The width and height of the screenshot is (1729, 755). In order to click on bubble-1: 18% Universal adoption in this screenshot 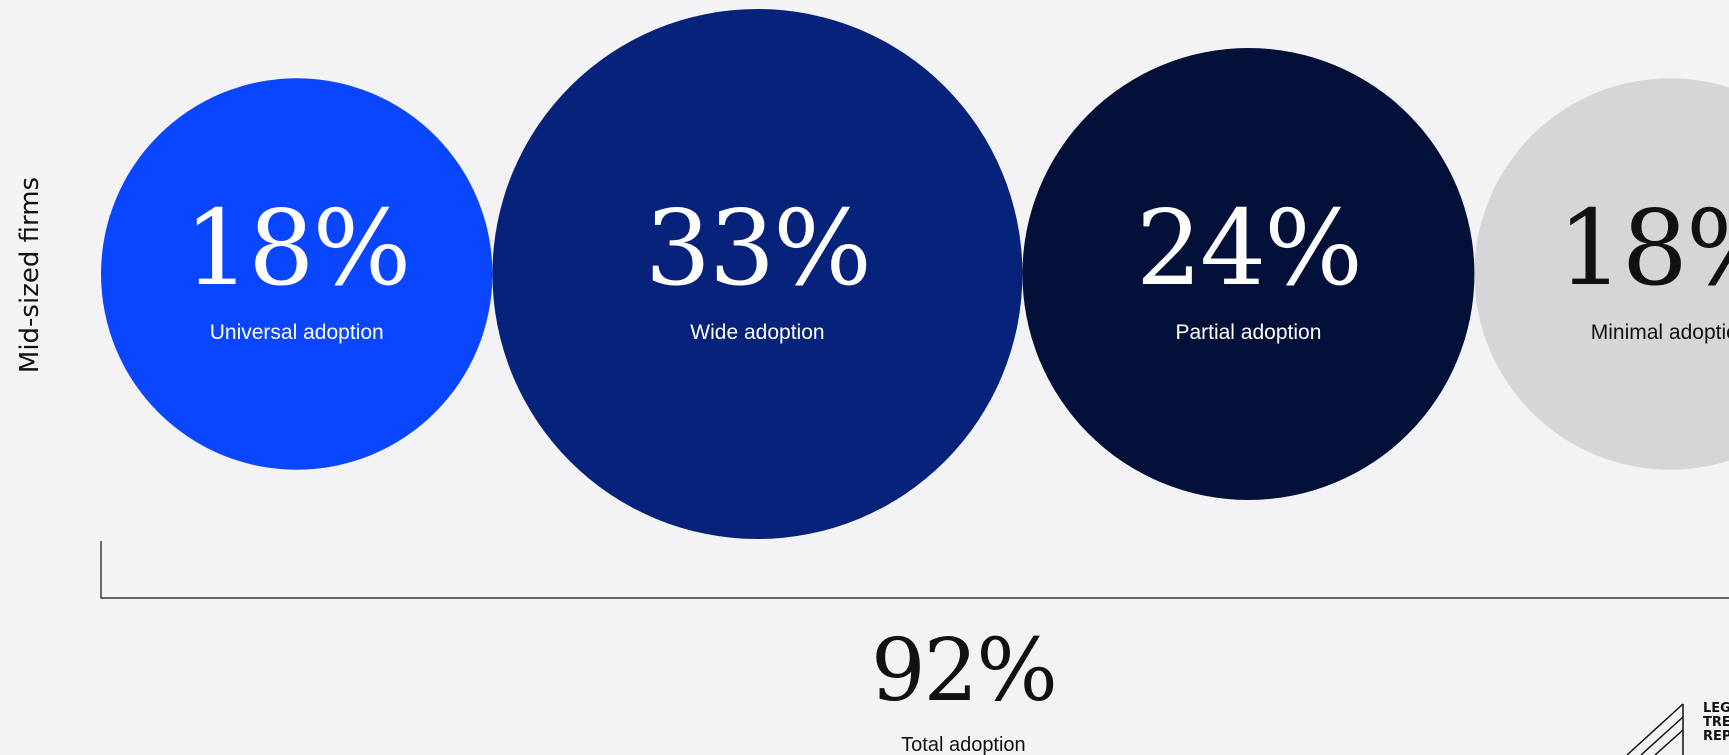, I will do `click(297, 274)`.